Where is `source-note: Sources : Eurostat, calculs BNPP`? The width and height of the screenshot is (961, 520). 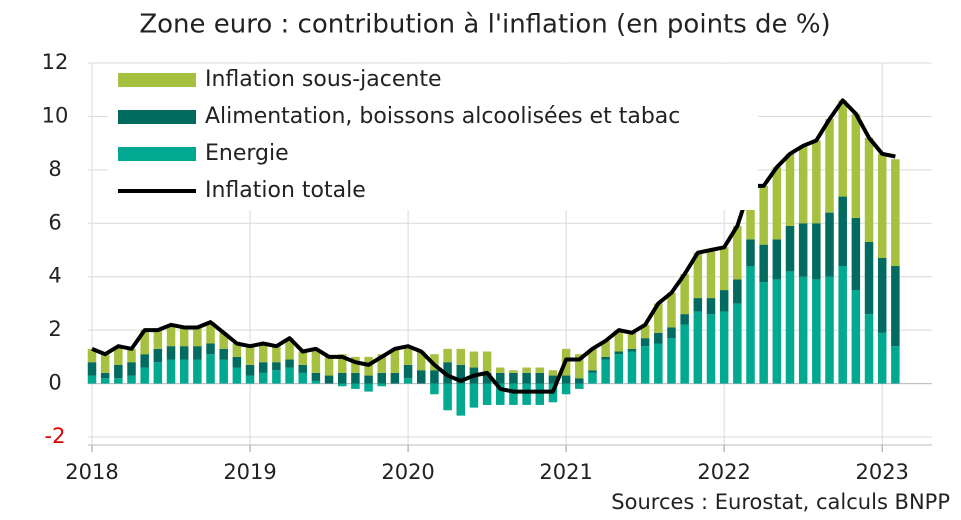 source-note: Sources : Eurostat, calculs BNPP is located at coordinates (780, 502).